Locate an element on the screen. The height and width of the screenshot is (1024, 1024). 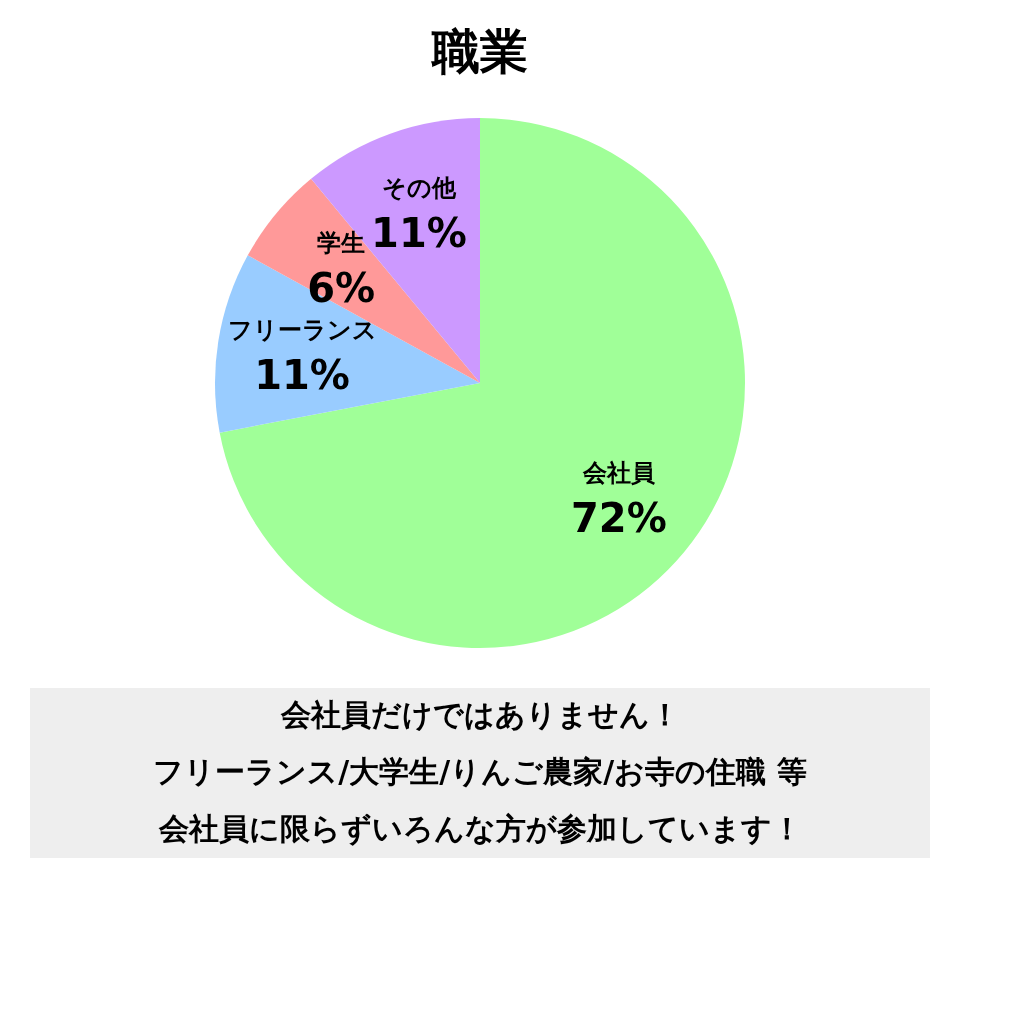
slice-label: フリーランス is located at coordinates (302, 329).